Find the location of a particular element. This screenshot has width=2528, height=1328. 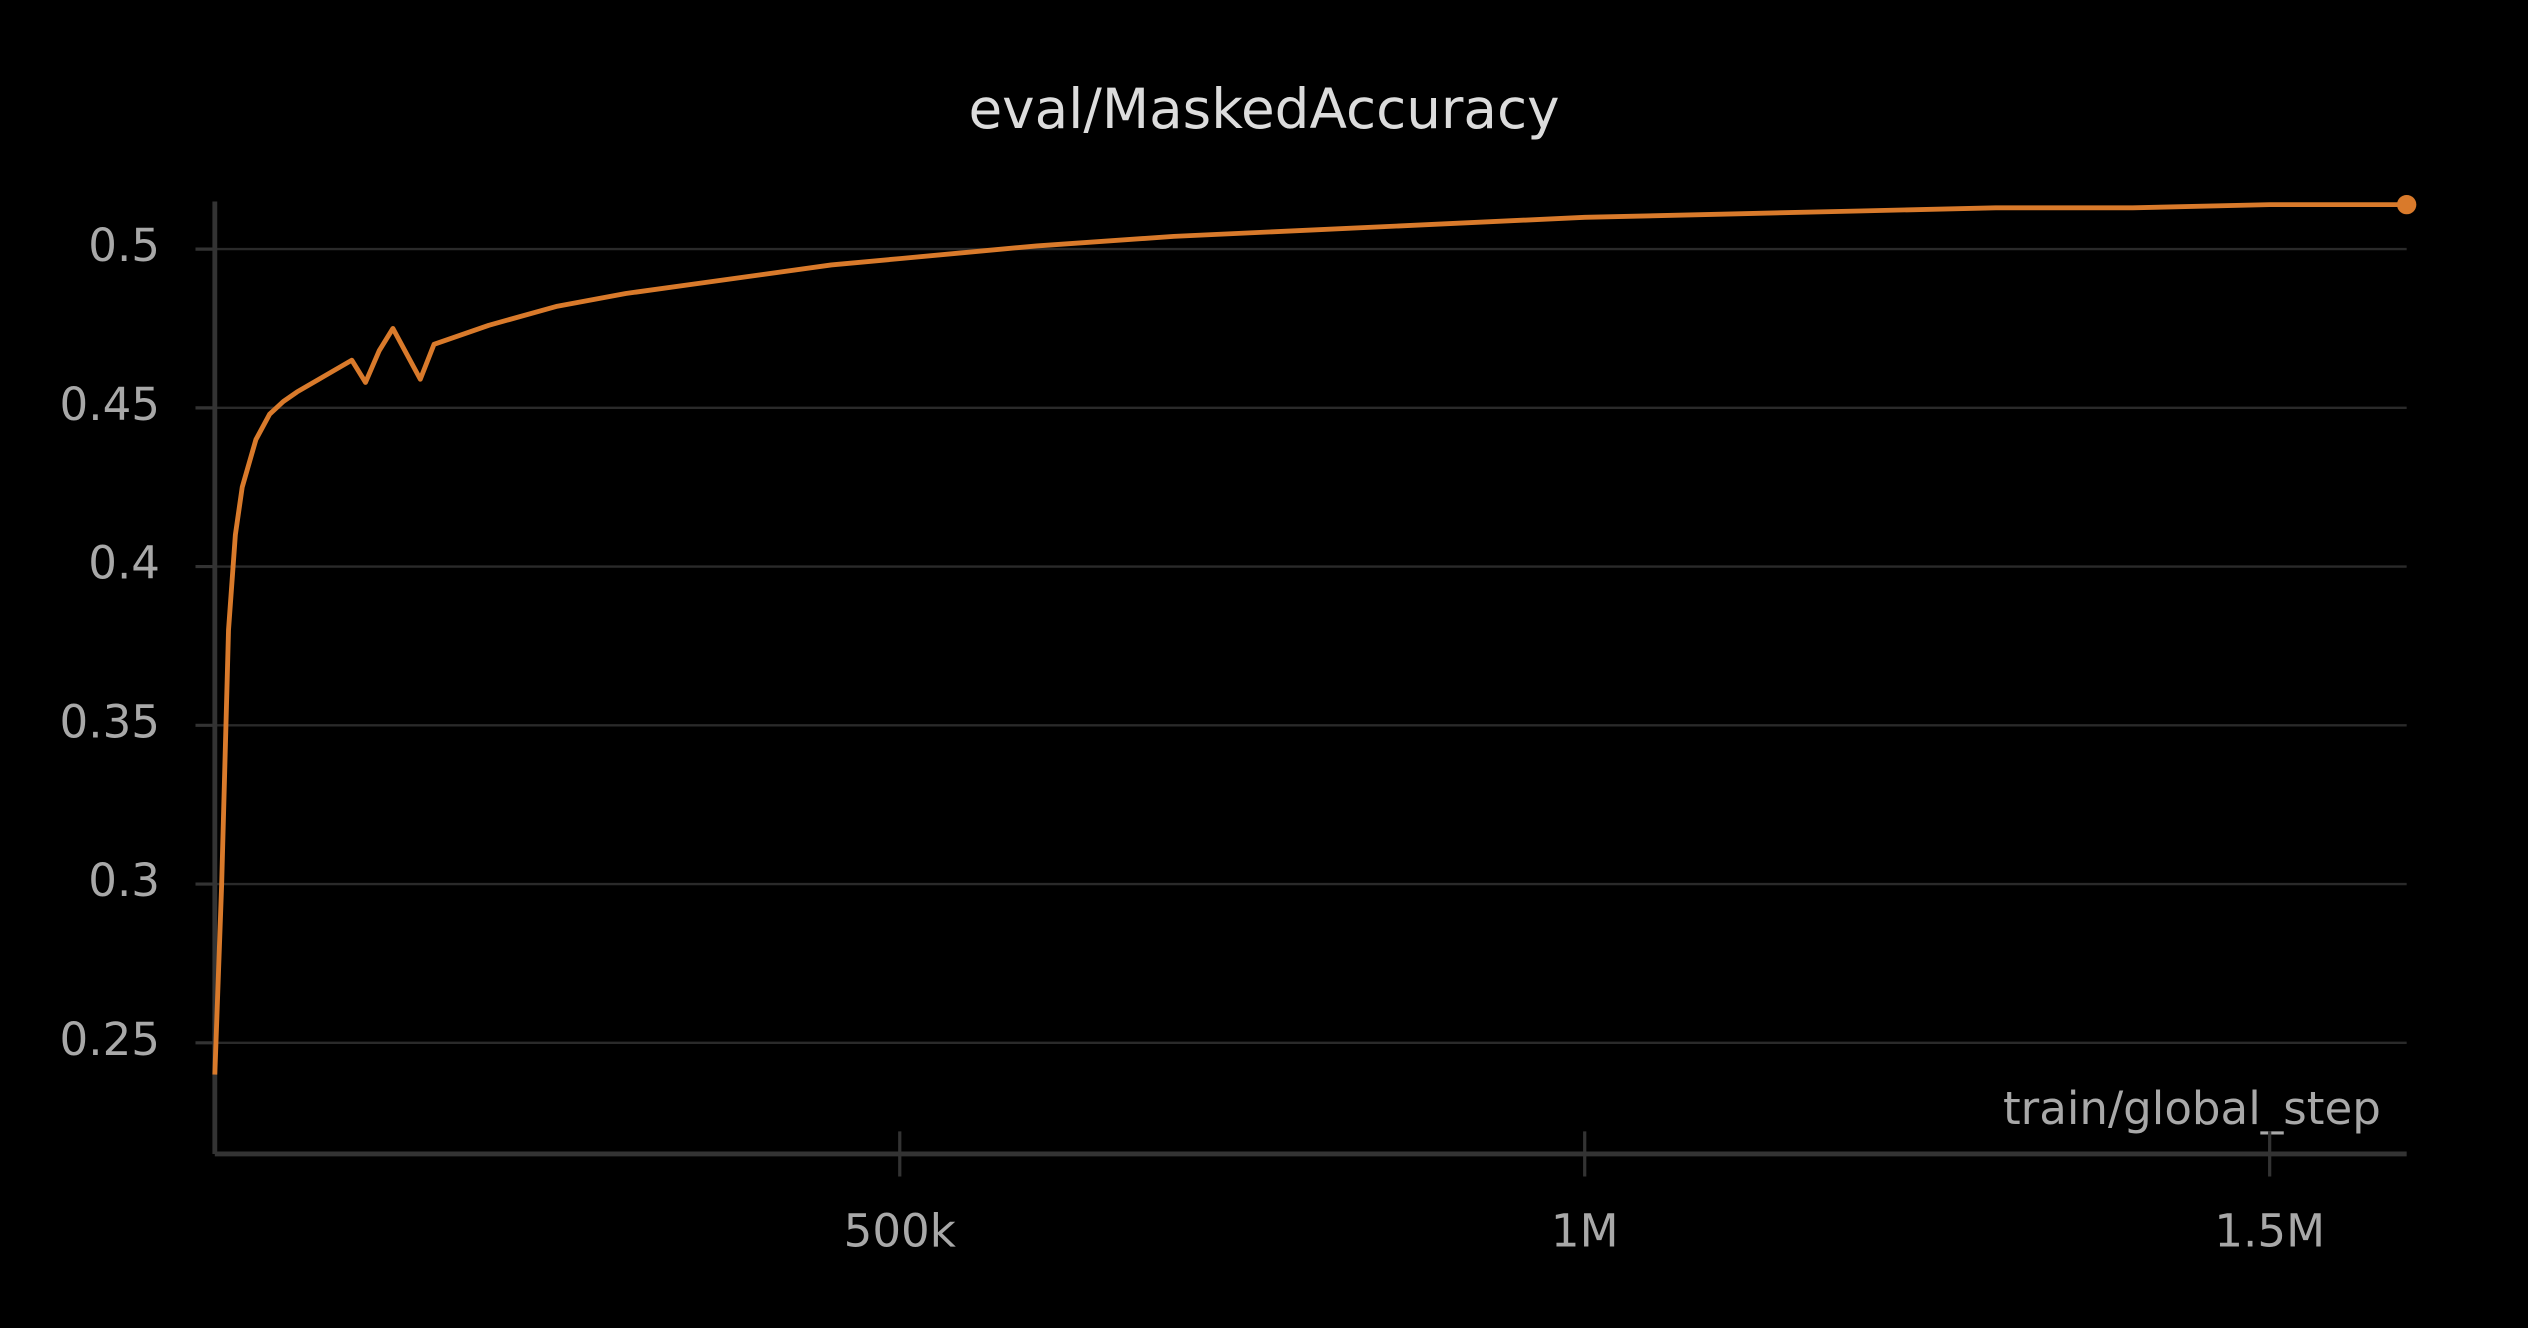

x-tick-label: 1.5M is located at coordinates (2269, 1231).